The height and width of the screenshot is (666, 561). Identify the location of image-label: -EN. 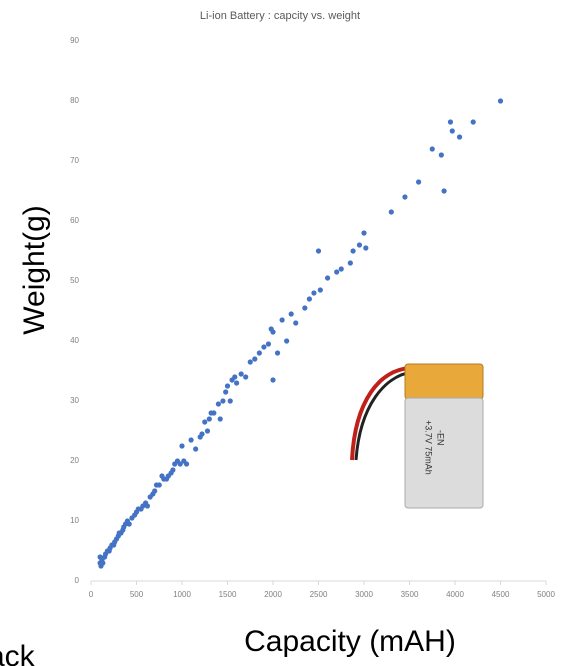
(441, 438).